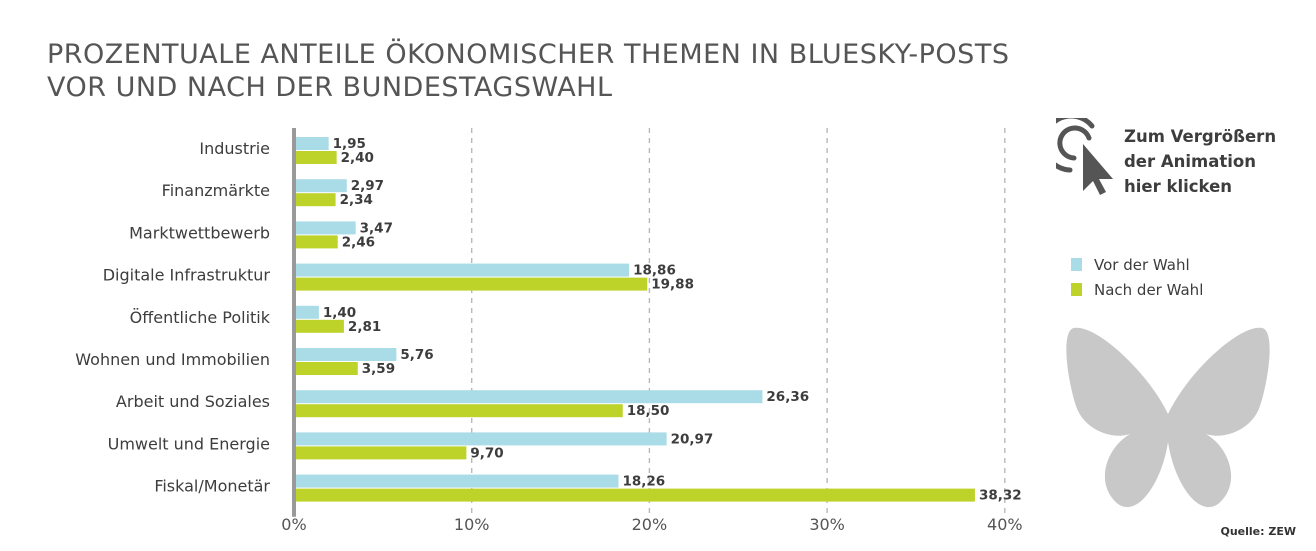 The image size is (1316, 551). I want to click on x-tick-label: 10%, so click(472, 524).